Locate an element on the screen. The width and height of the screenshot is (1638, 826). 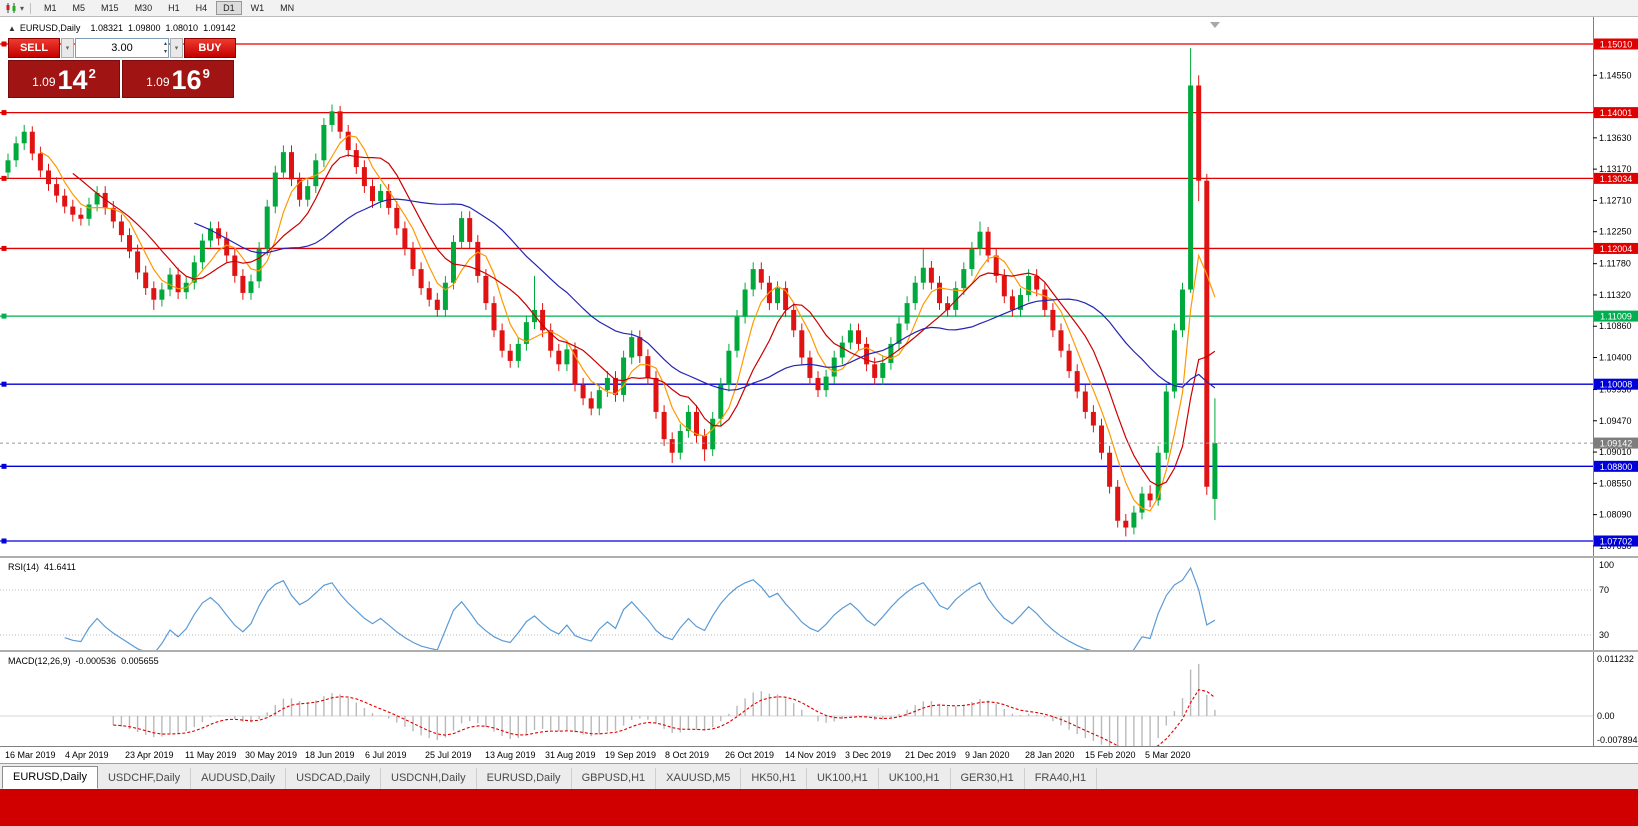
macd-histogram-layer is located at coordinates (664, 704).